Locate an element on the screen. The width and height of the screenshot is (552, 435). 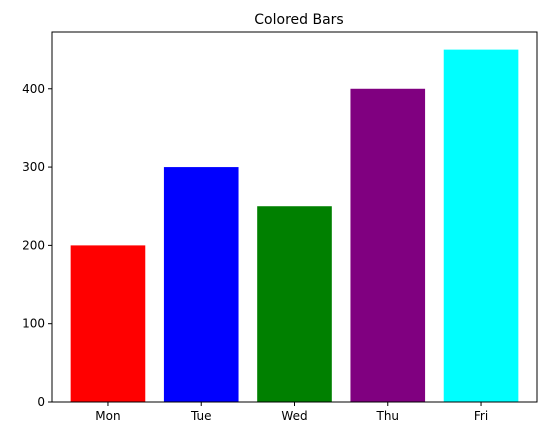
bar-tue is located at coordinates (201, 284).